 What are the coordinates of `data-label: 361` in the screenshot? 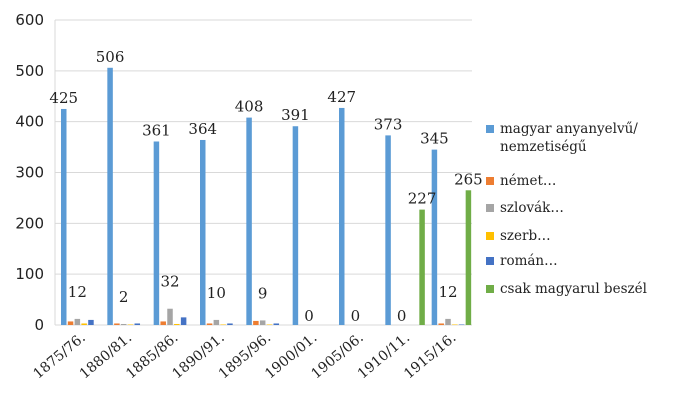 It's located at (156, 130).